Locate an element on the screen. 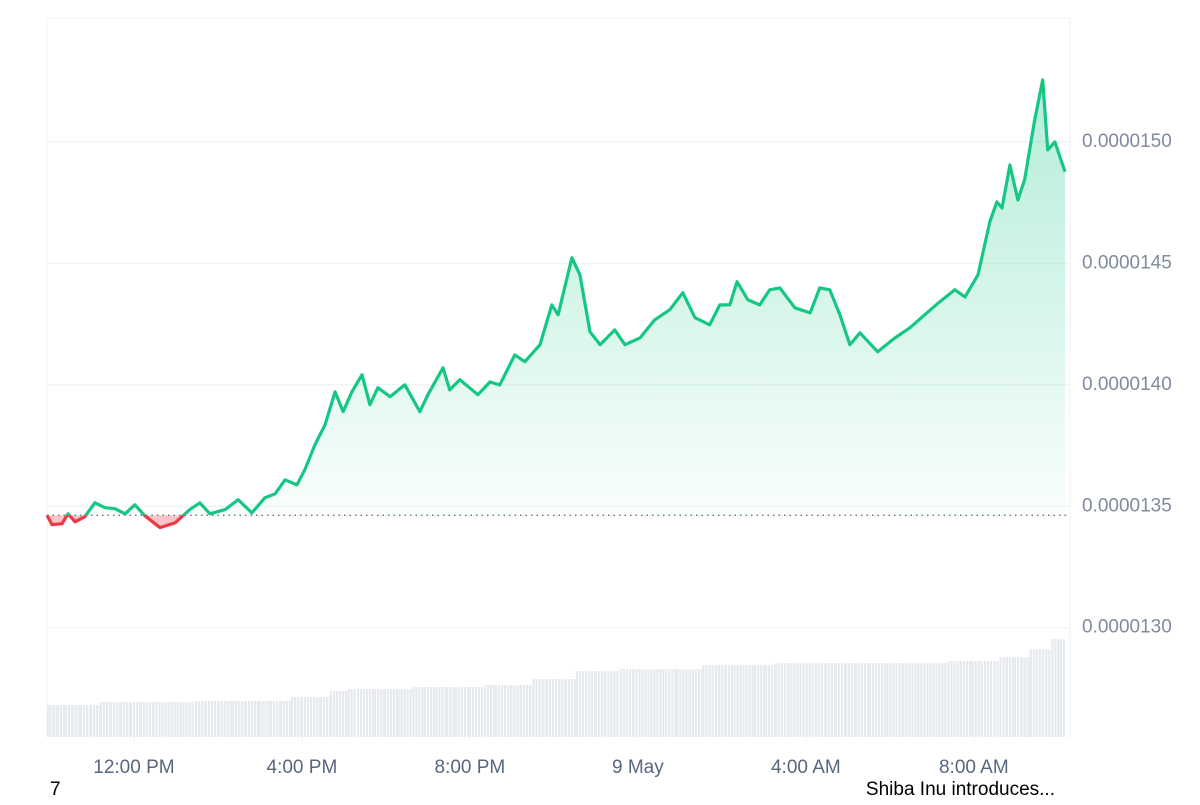 The width and height of the screenshot is (1200, 805). y-tick-label: 0.0000130 is located at coordinates (1127, 627).